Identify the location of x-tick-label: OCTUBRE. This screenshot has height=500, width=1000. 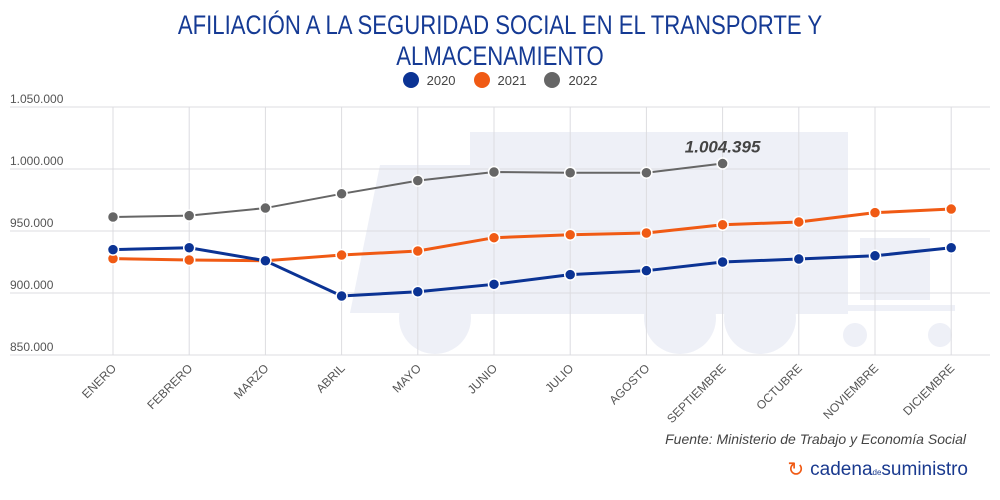
(779, 386).